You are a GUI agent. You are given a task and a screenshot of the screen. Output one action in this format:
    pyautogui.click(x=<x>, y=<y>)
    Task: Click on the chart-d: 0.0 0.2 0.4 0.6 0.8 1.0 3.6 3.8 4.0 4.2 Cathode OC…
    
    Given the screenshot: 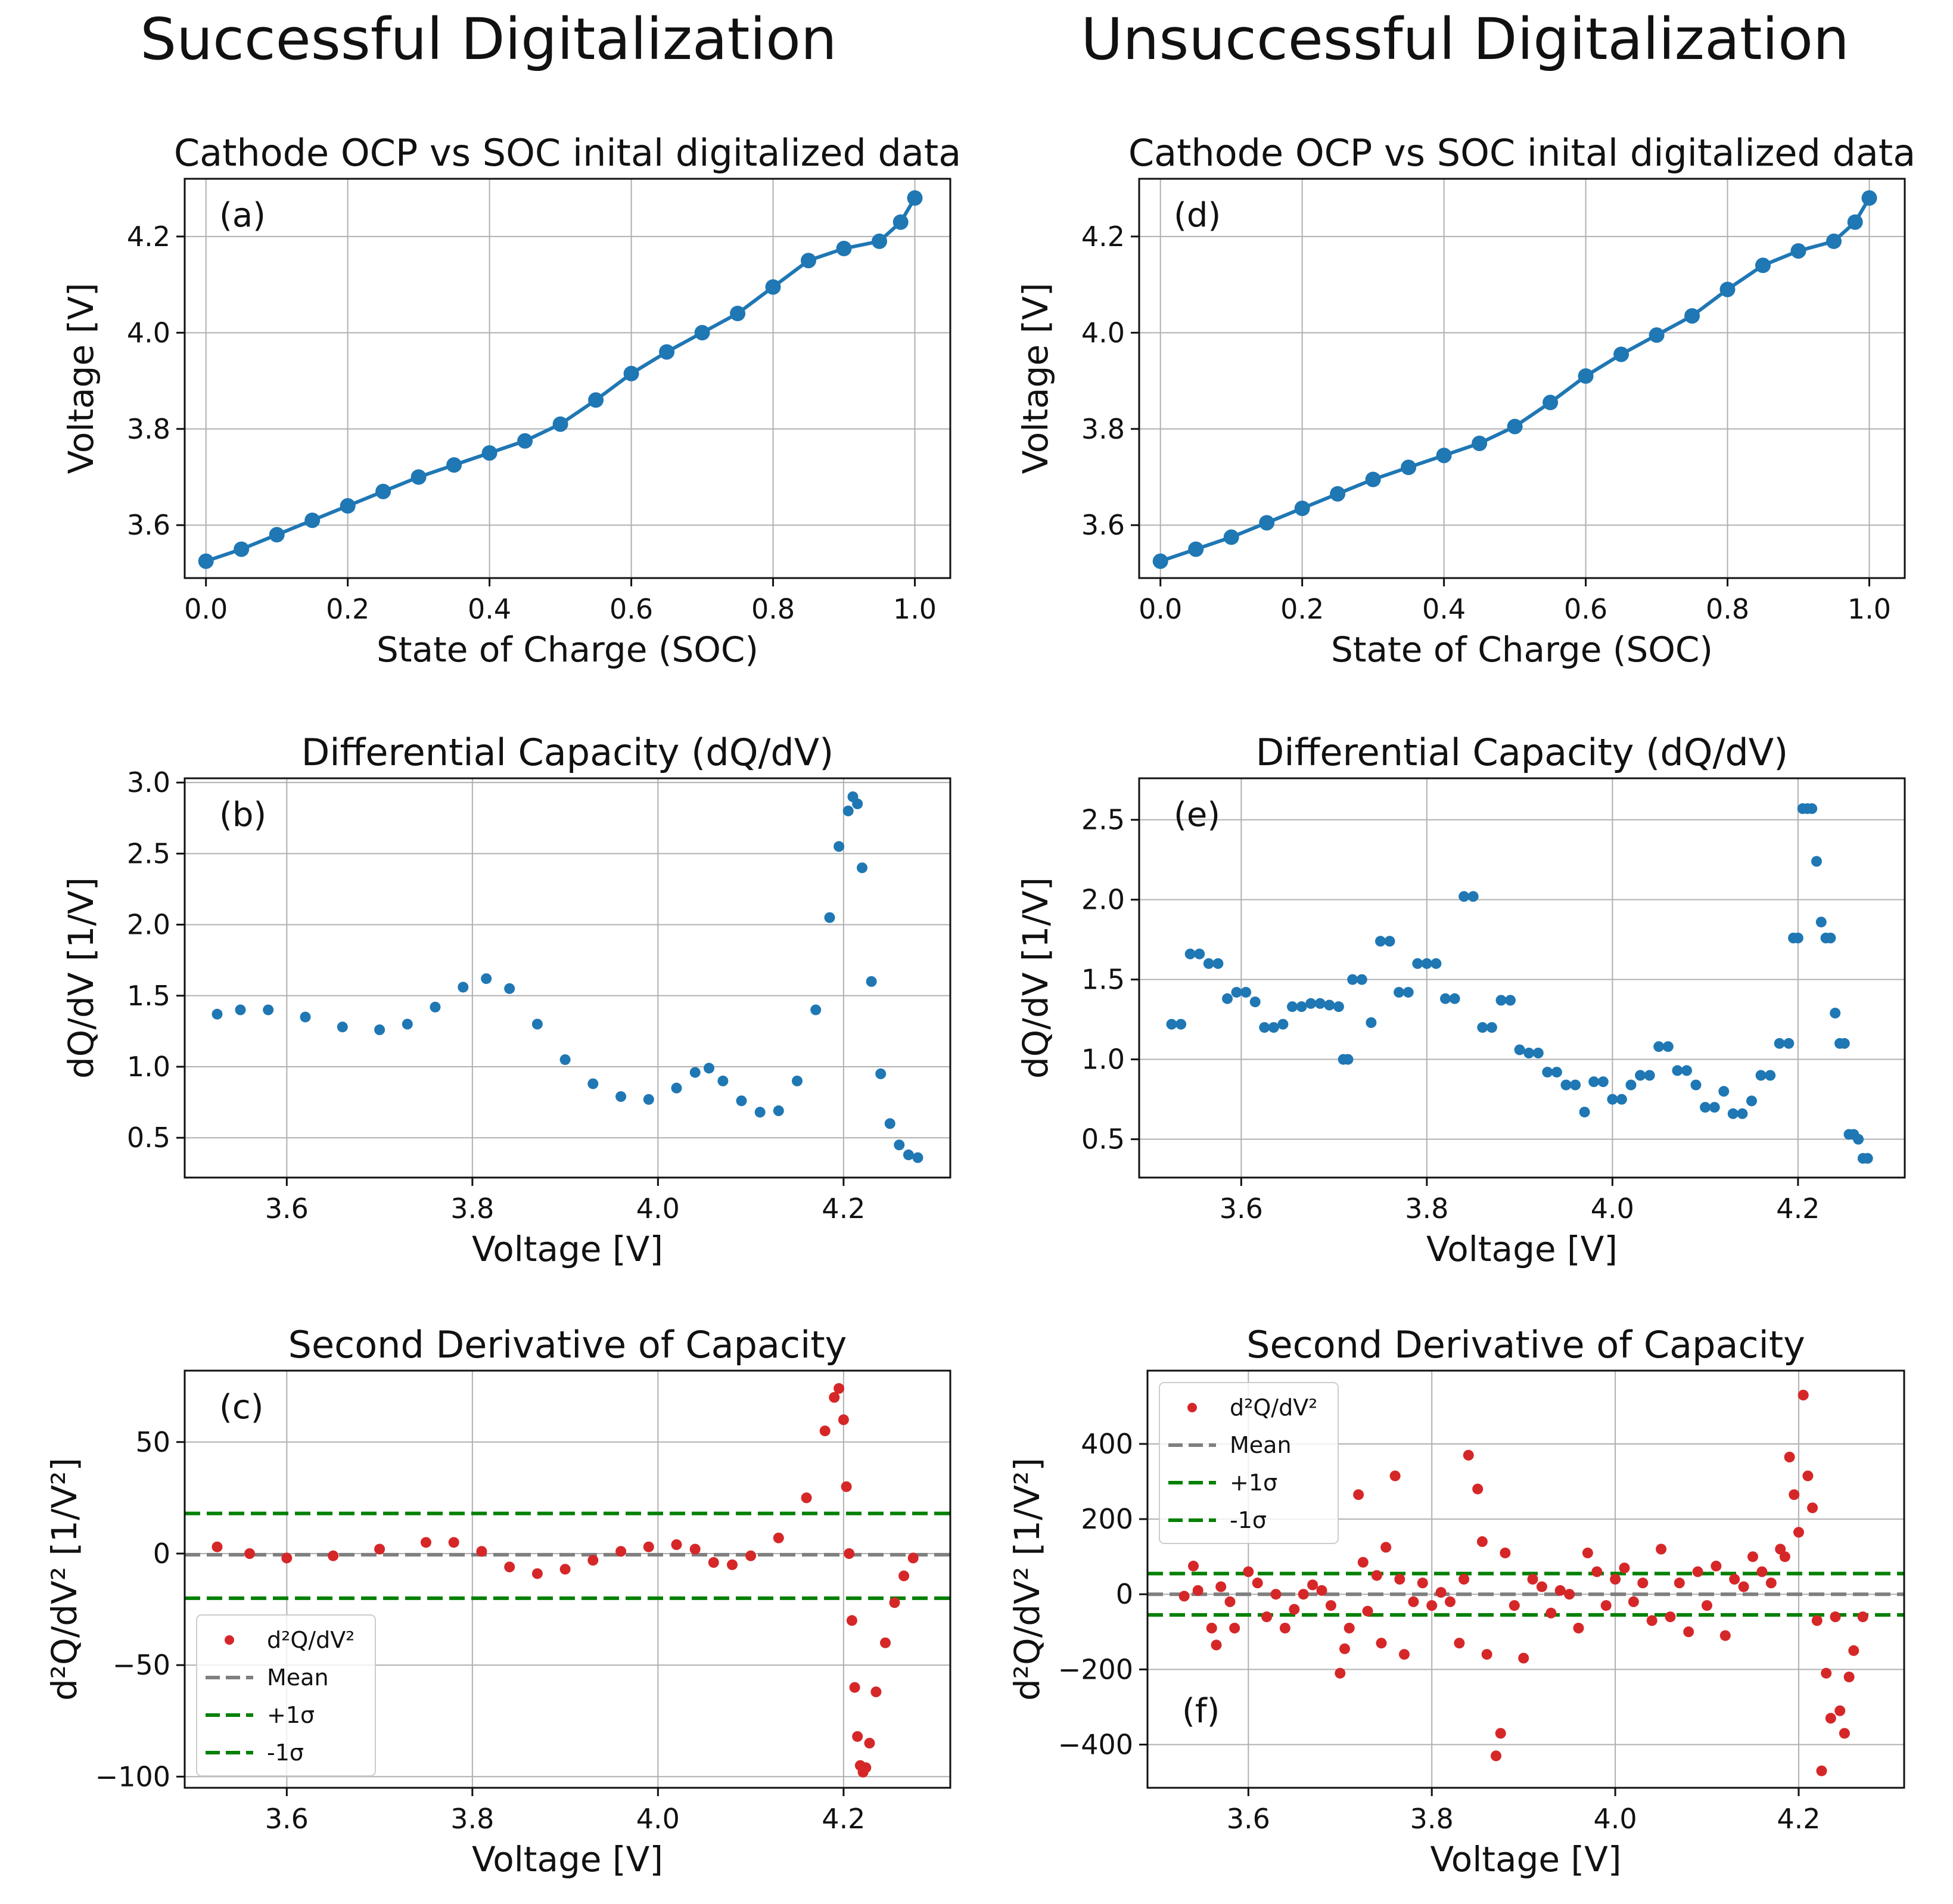 What is the action you would take?
    pyautogui.click(x=1465, y=400)
    